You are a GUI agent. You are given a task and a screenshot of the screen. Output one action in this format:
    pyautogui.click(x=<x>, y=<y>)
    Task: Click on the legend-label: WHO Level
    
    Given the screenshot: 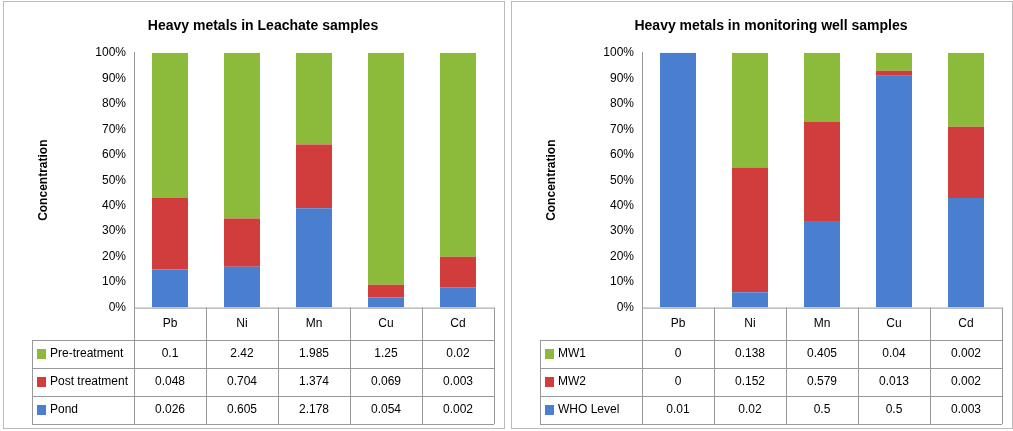 What is the action you would take?
    pyautogui.click(x=589, y=409)
    